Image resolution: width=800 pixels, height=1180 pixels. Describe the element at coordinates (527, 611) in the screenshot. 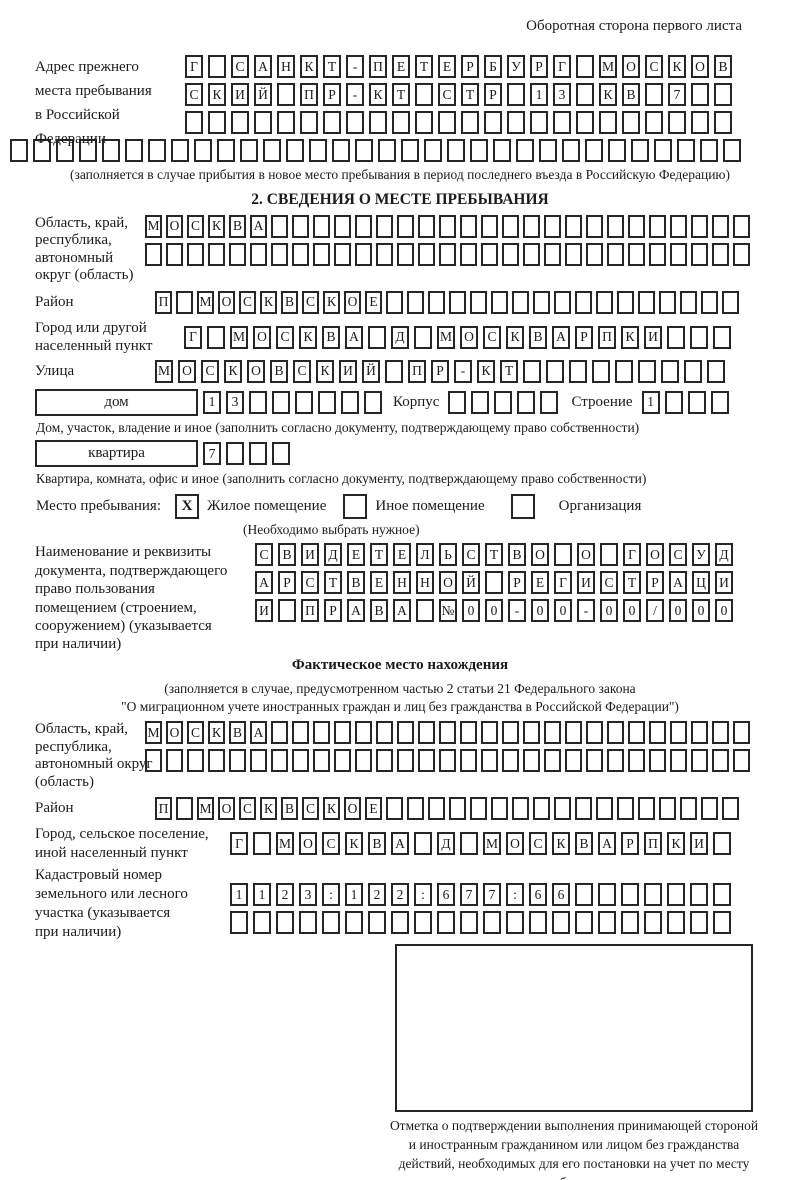

I see `doc-row-3: И П Р А В А № 0 0-0 0-0 0/0 0 0` at that location.